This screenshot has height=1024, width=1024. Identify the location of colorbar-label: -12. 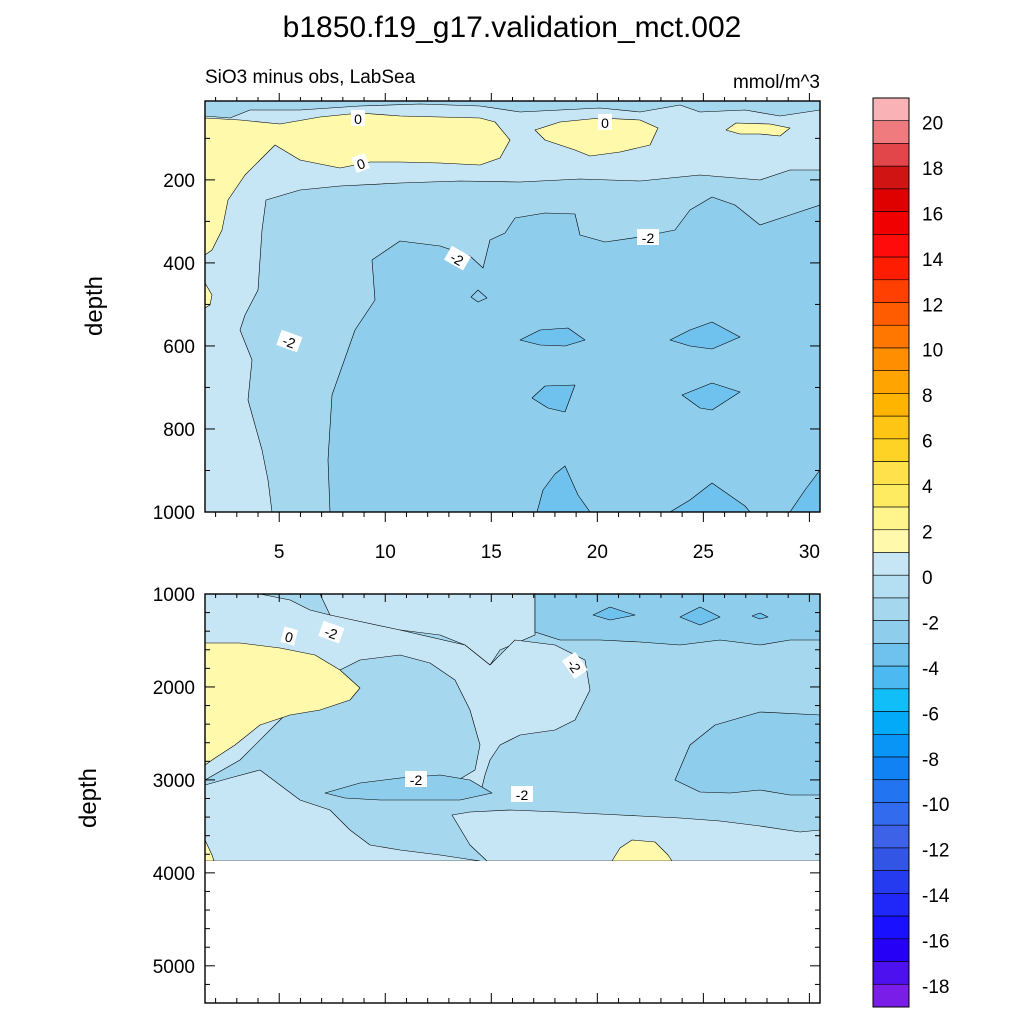
(935, 851).